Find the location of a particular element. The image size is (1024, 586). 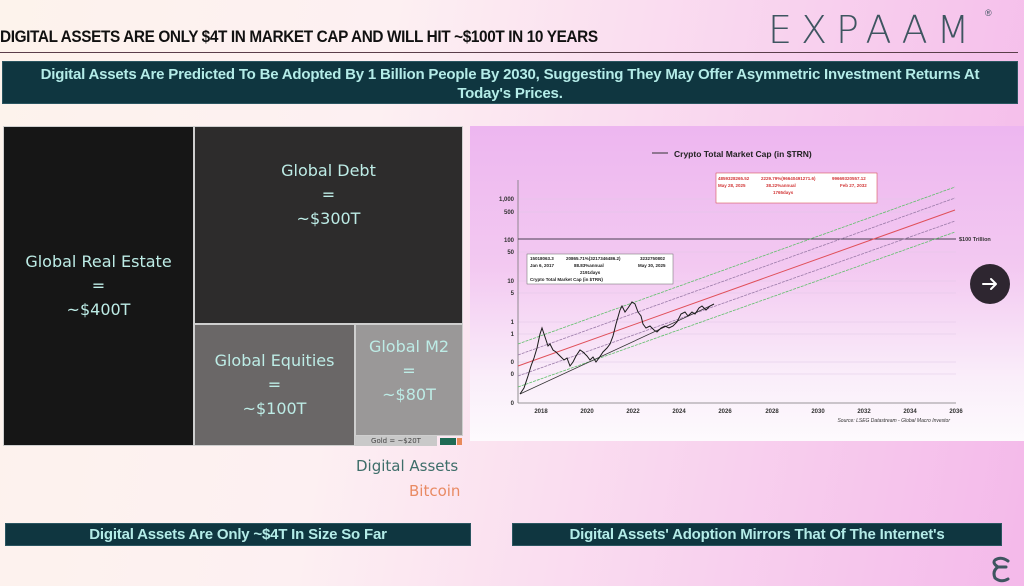

svg-text: Feb 27, 2032 is located at coordinates (853, 185).